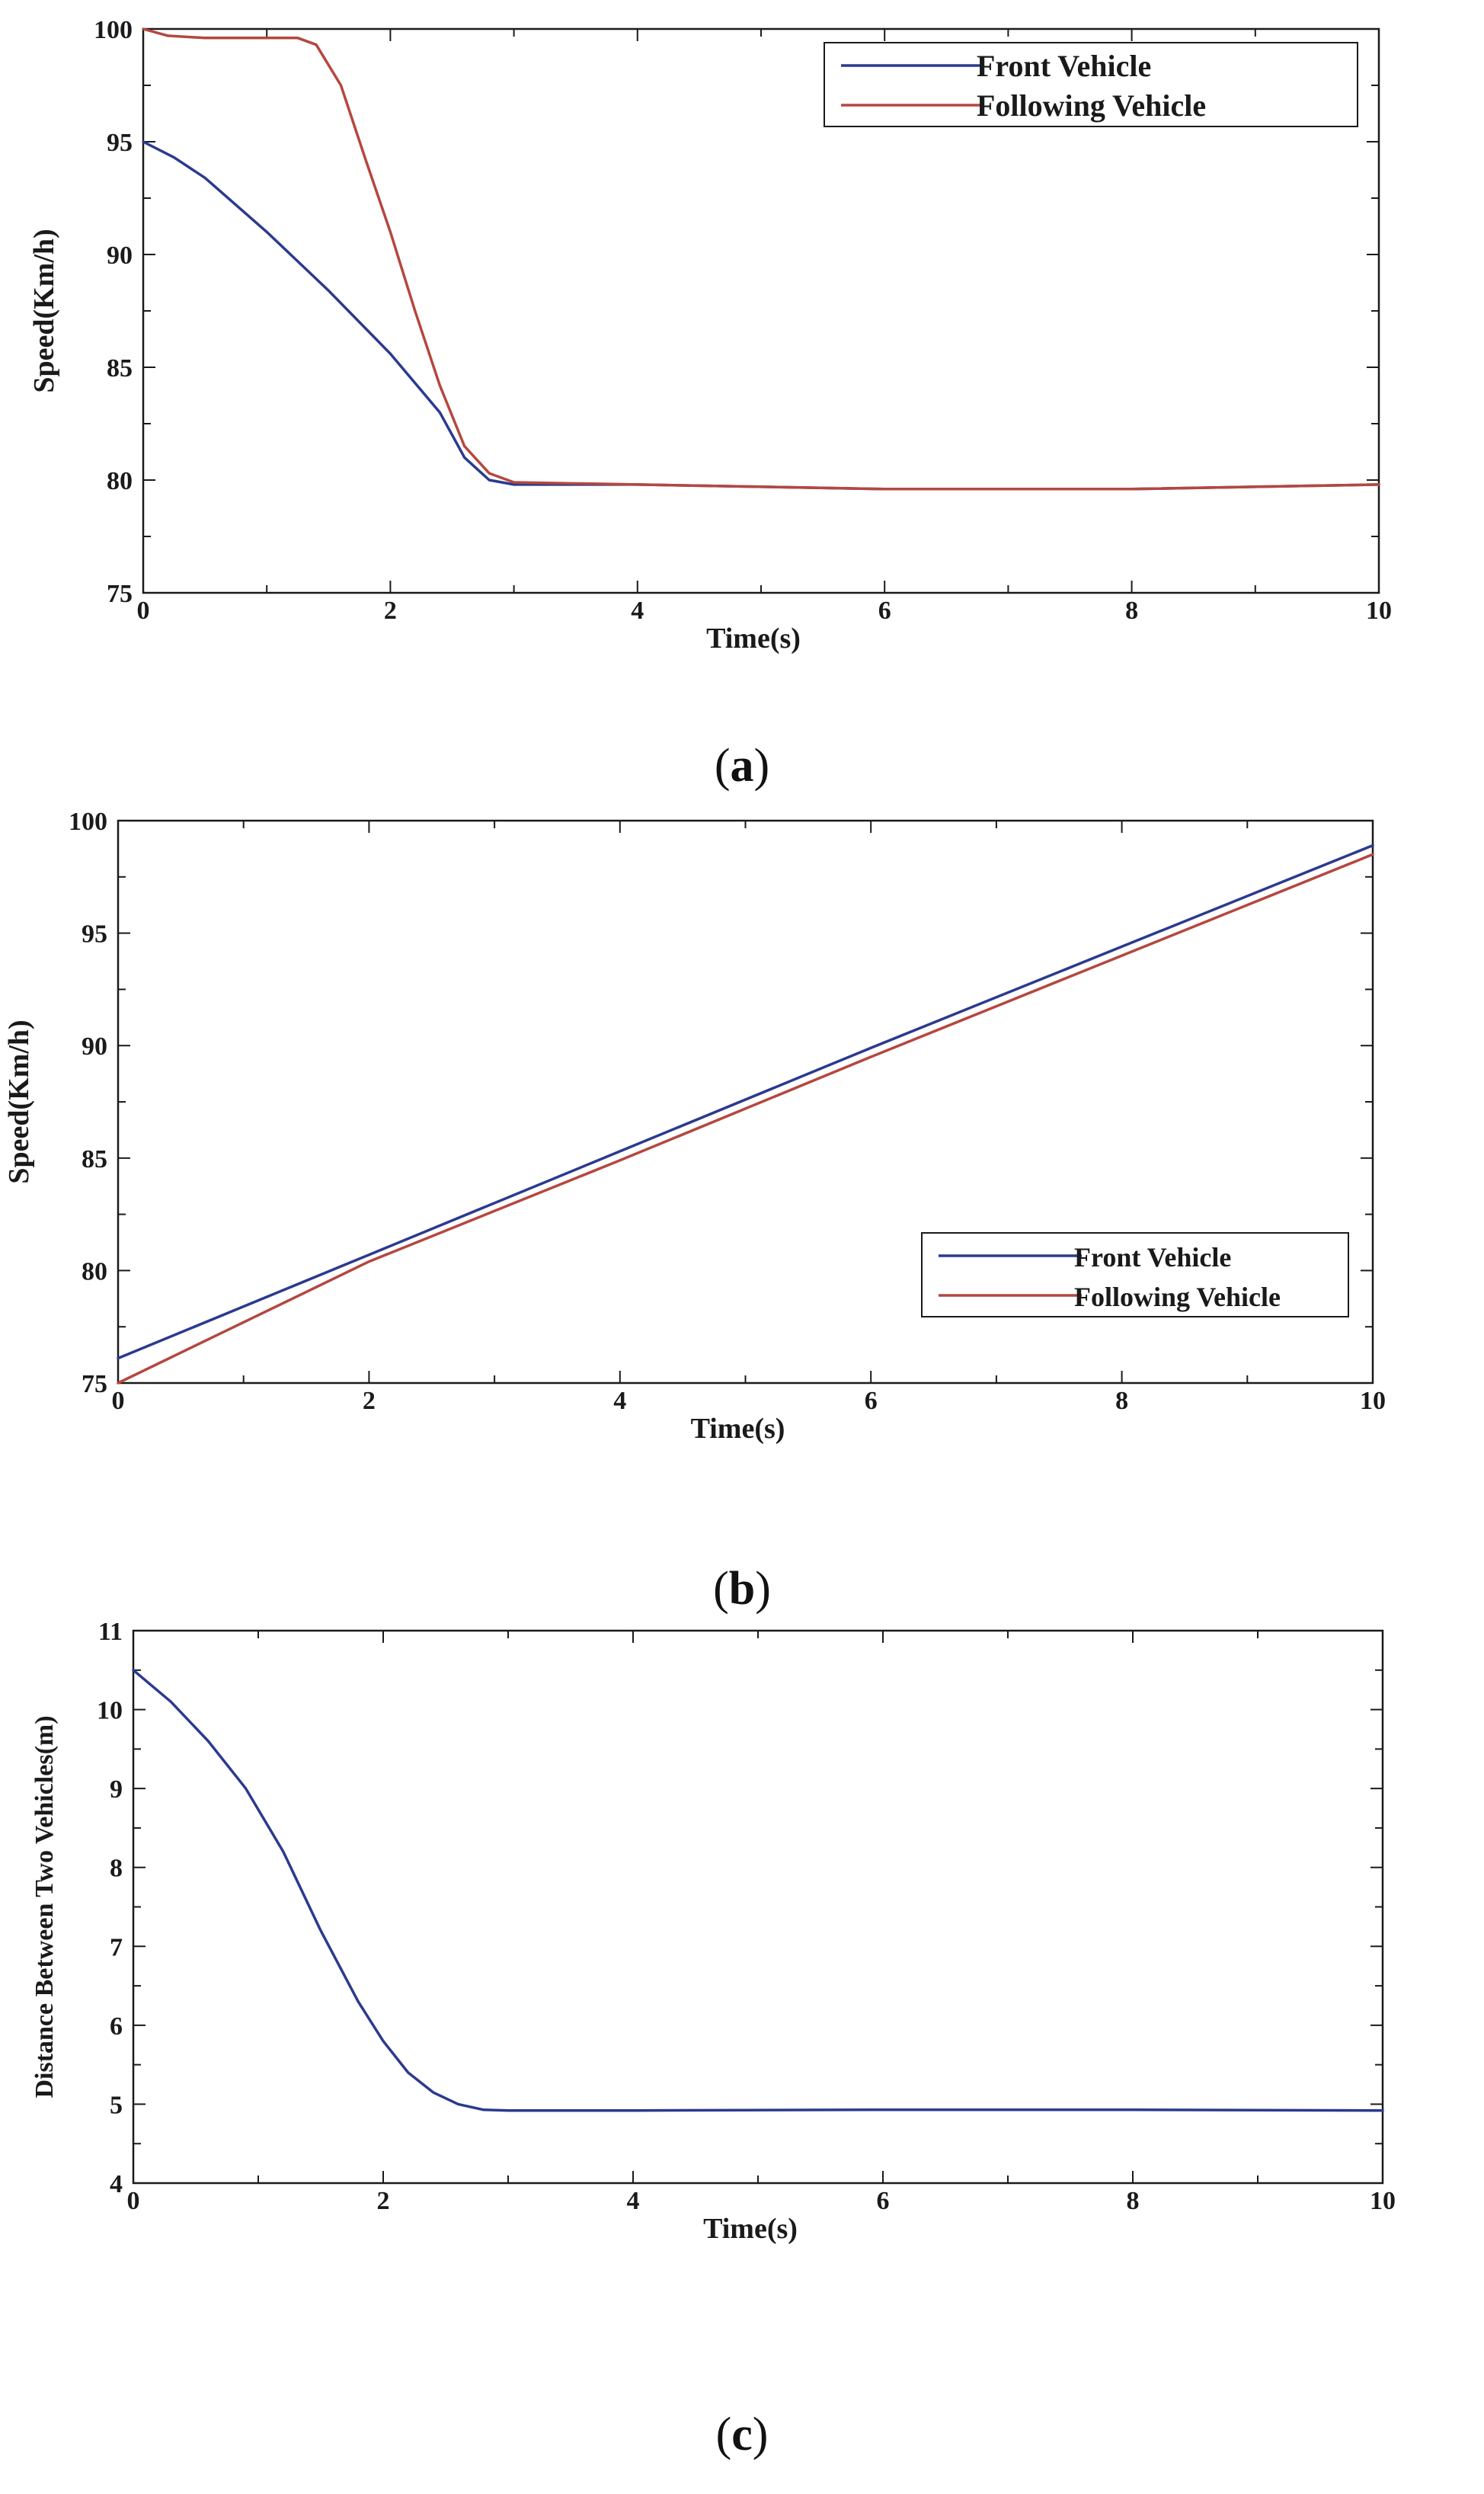  What do you see at coordinates (116, 2026) in the screenshot?
I see `y-tick-label: 6` at bounding box center [116, 2026].